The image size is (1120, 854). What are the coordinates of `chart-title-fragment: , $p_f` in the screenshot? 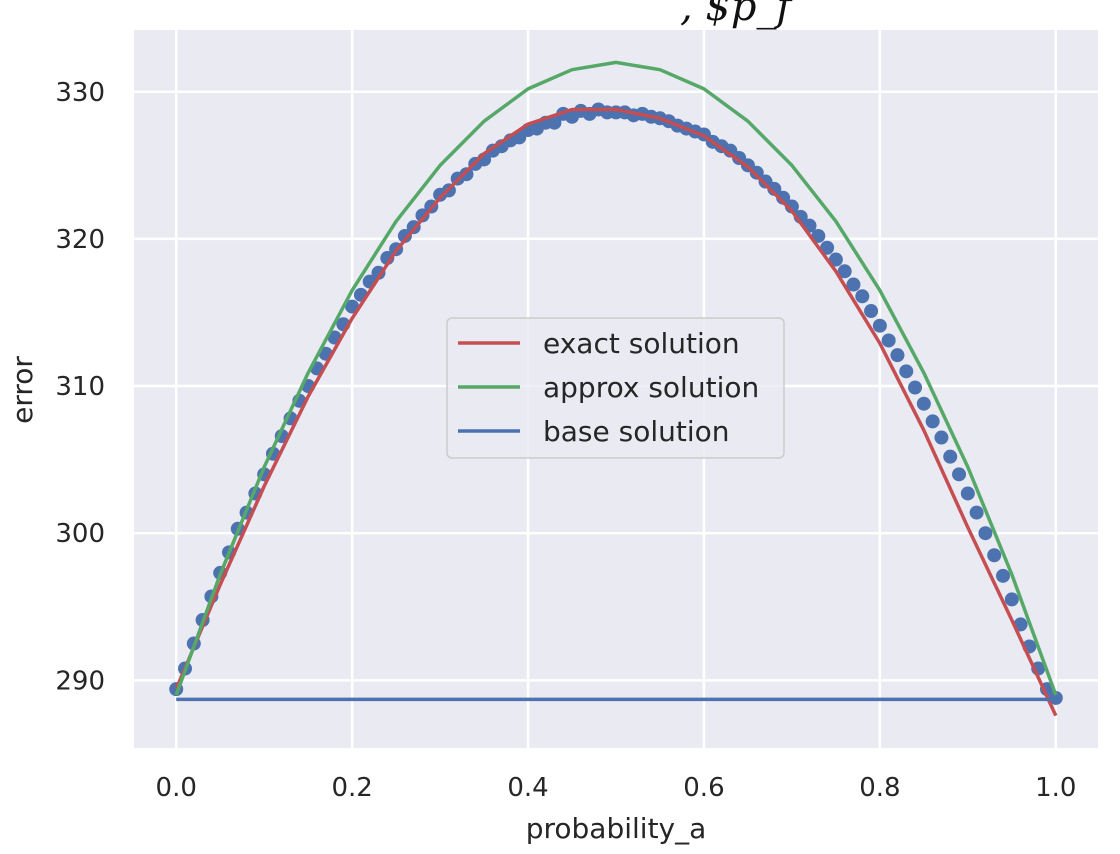 It's located at (738, 15).